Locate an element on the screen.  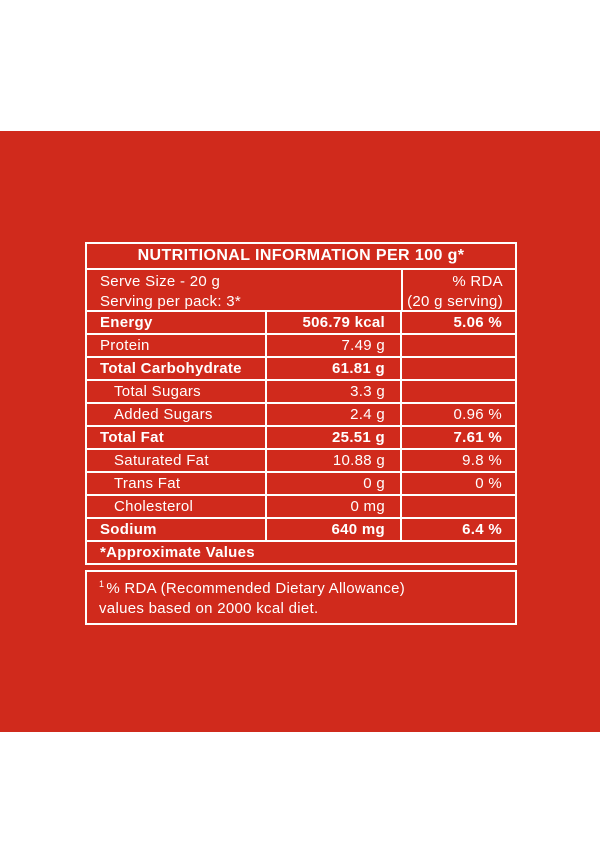
serve-size-text: Serve Size - 20 g is located at coordinates (160, 281).